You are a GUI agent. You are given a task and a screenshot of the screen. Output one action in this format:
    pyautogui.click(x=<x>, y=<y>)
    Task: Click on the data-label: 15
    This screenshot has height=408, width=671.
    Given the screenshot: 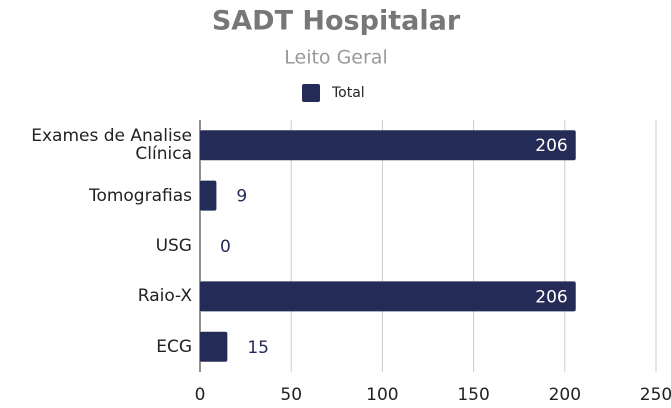 What is the action you would take?
    pyautogui.click(x=258, y=348)
    